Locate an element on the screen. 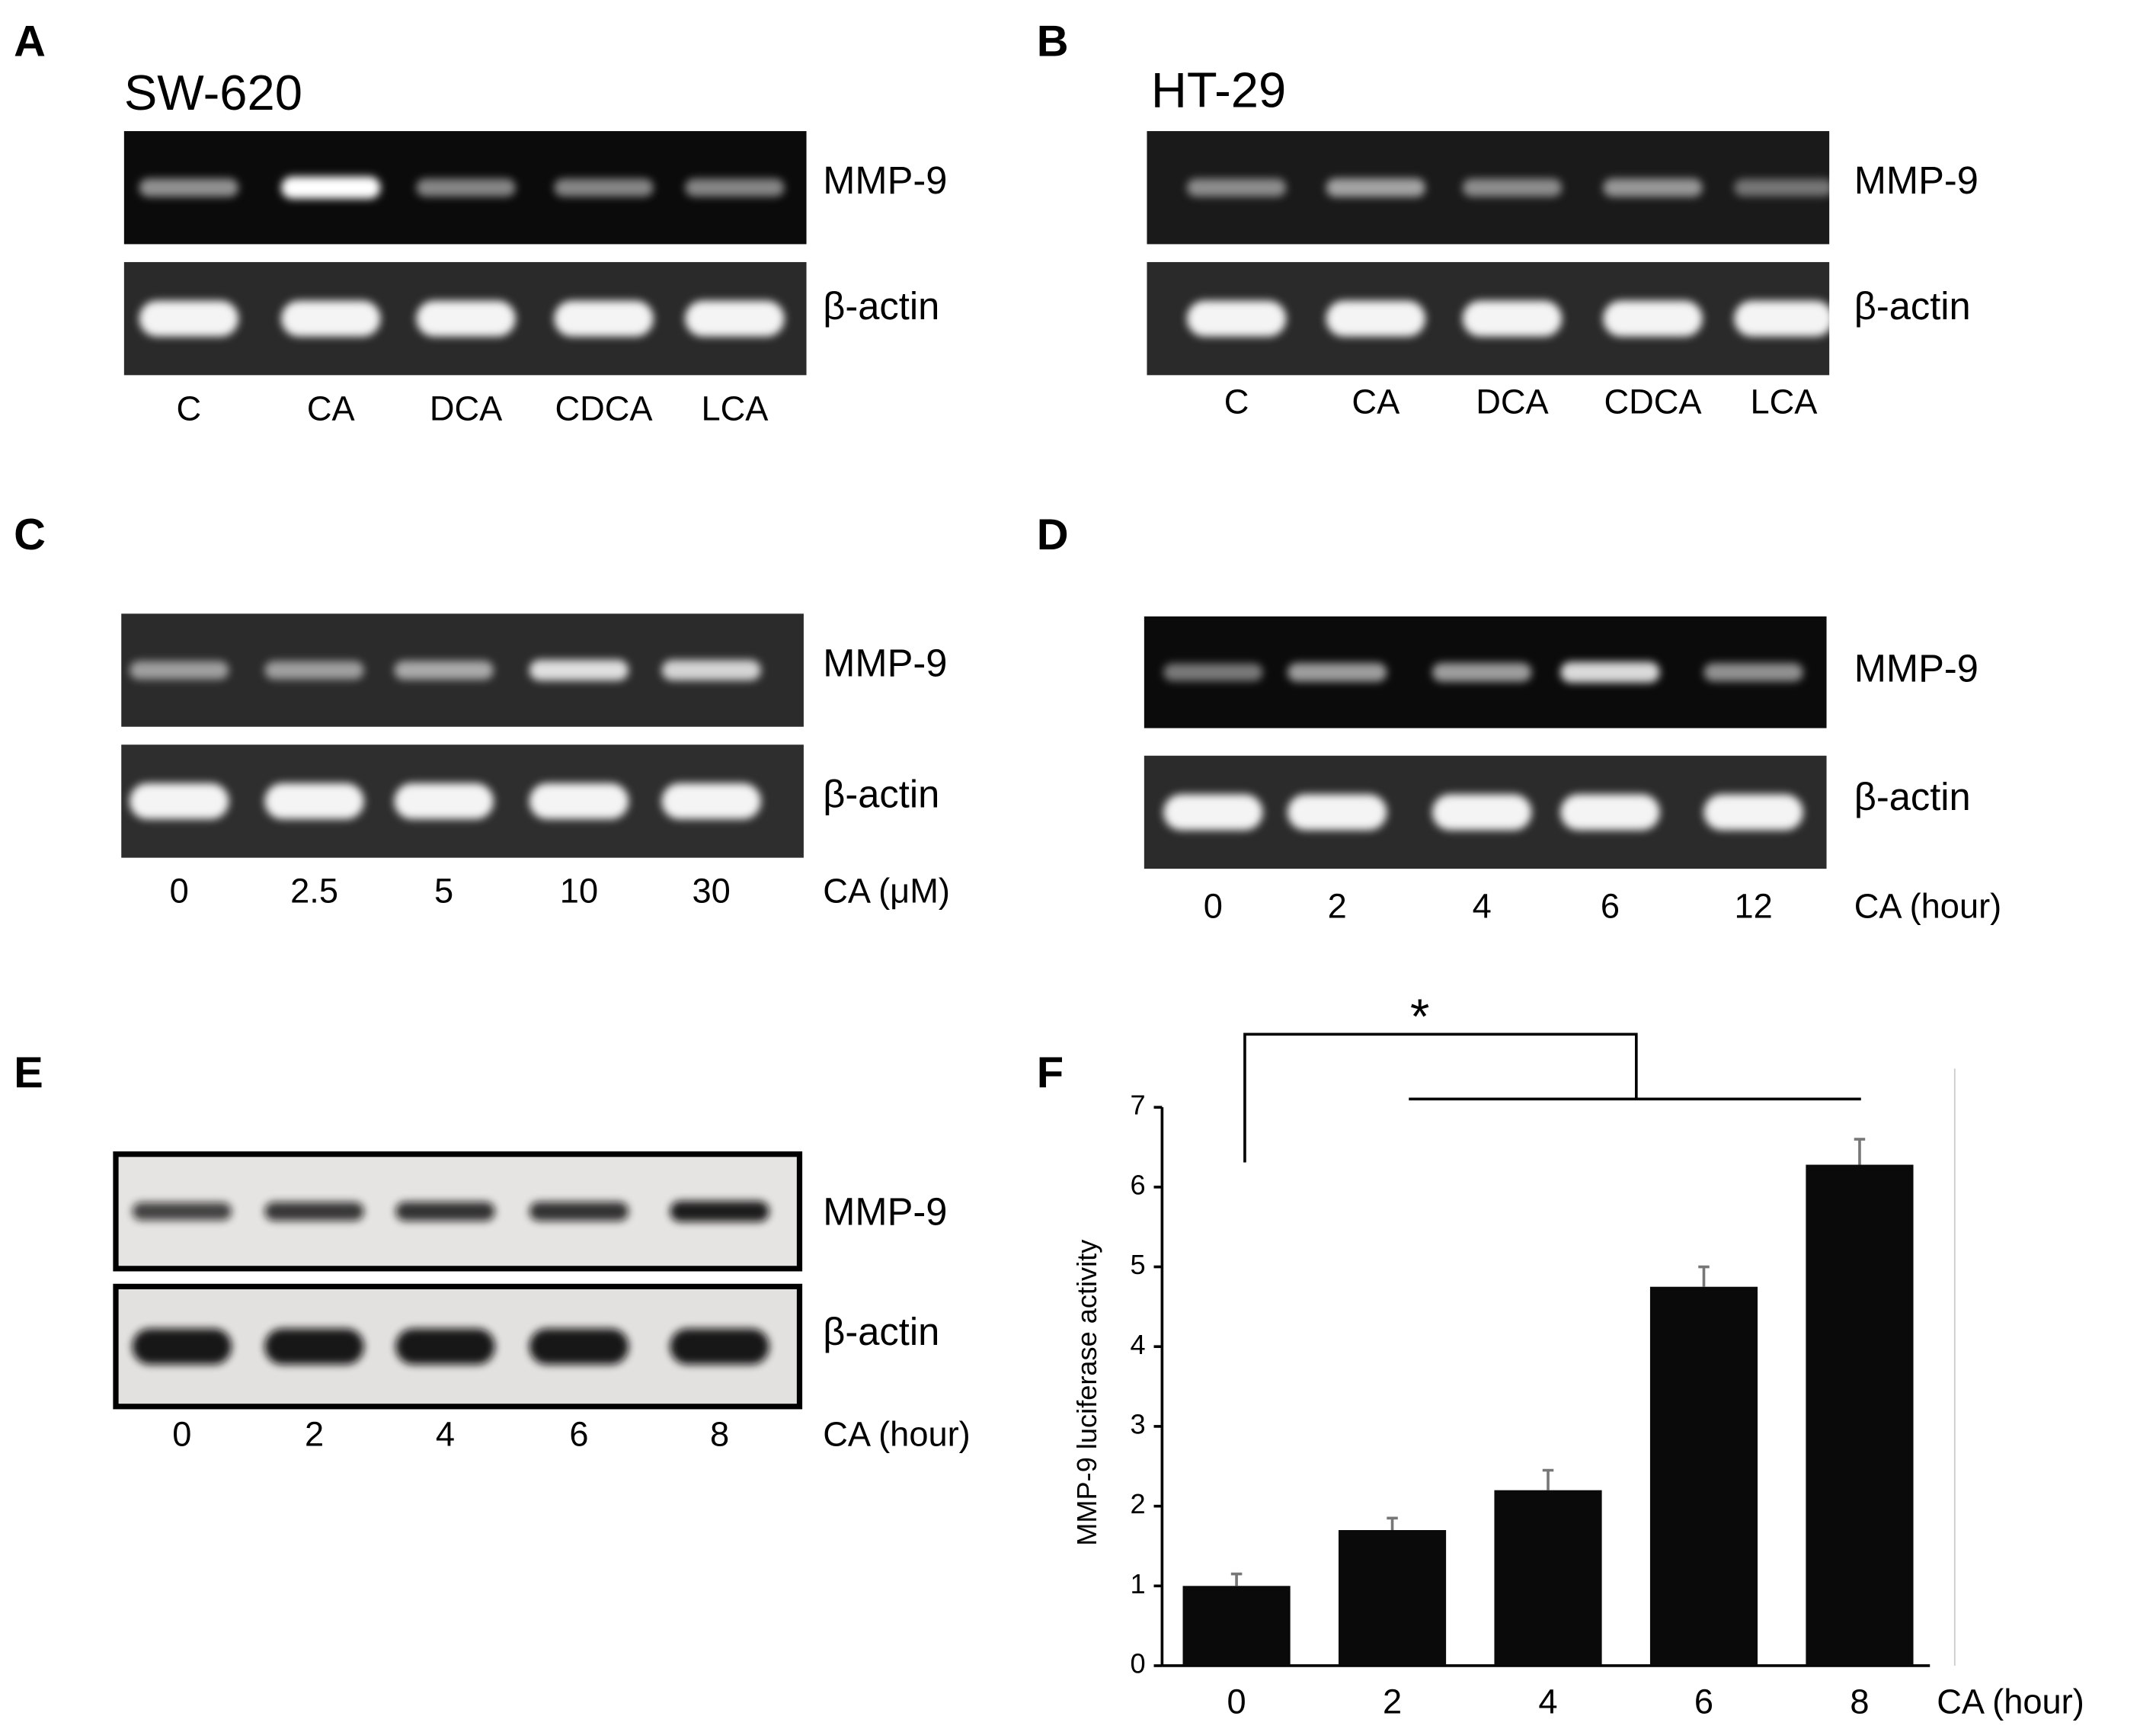  lane-label: 10 is located at coordinates (579, 891).